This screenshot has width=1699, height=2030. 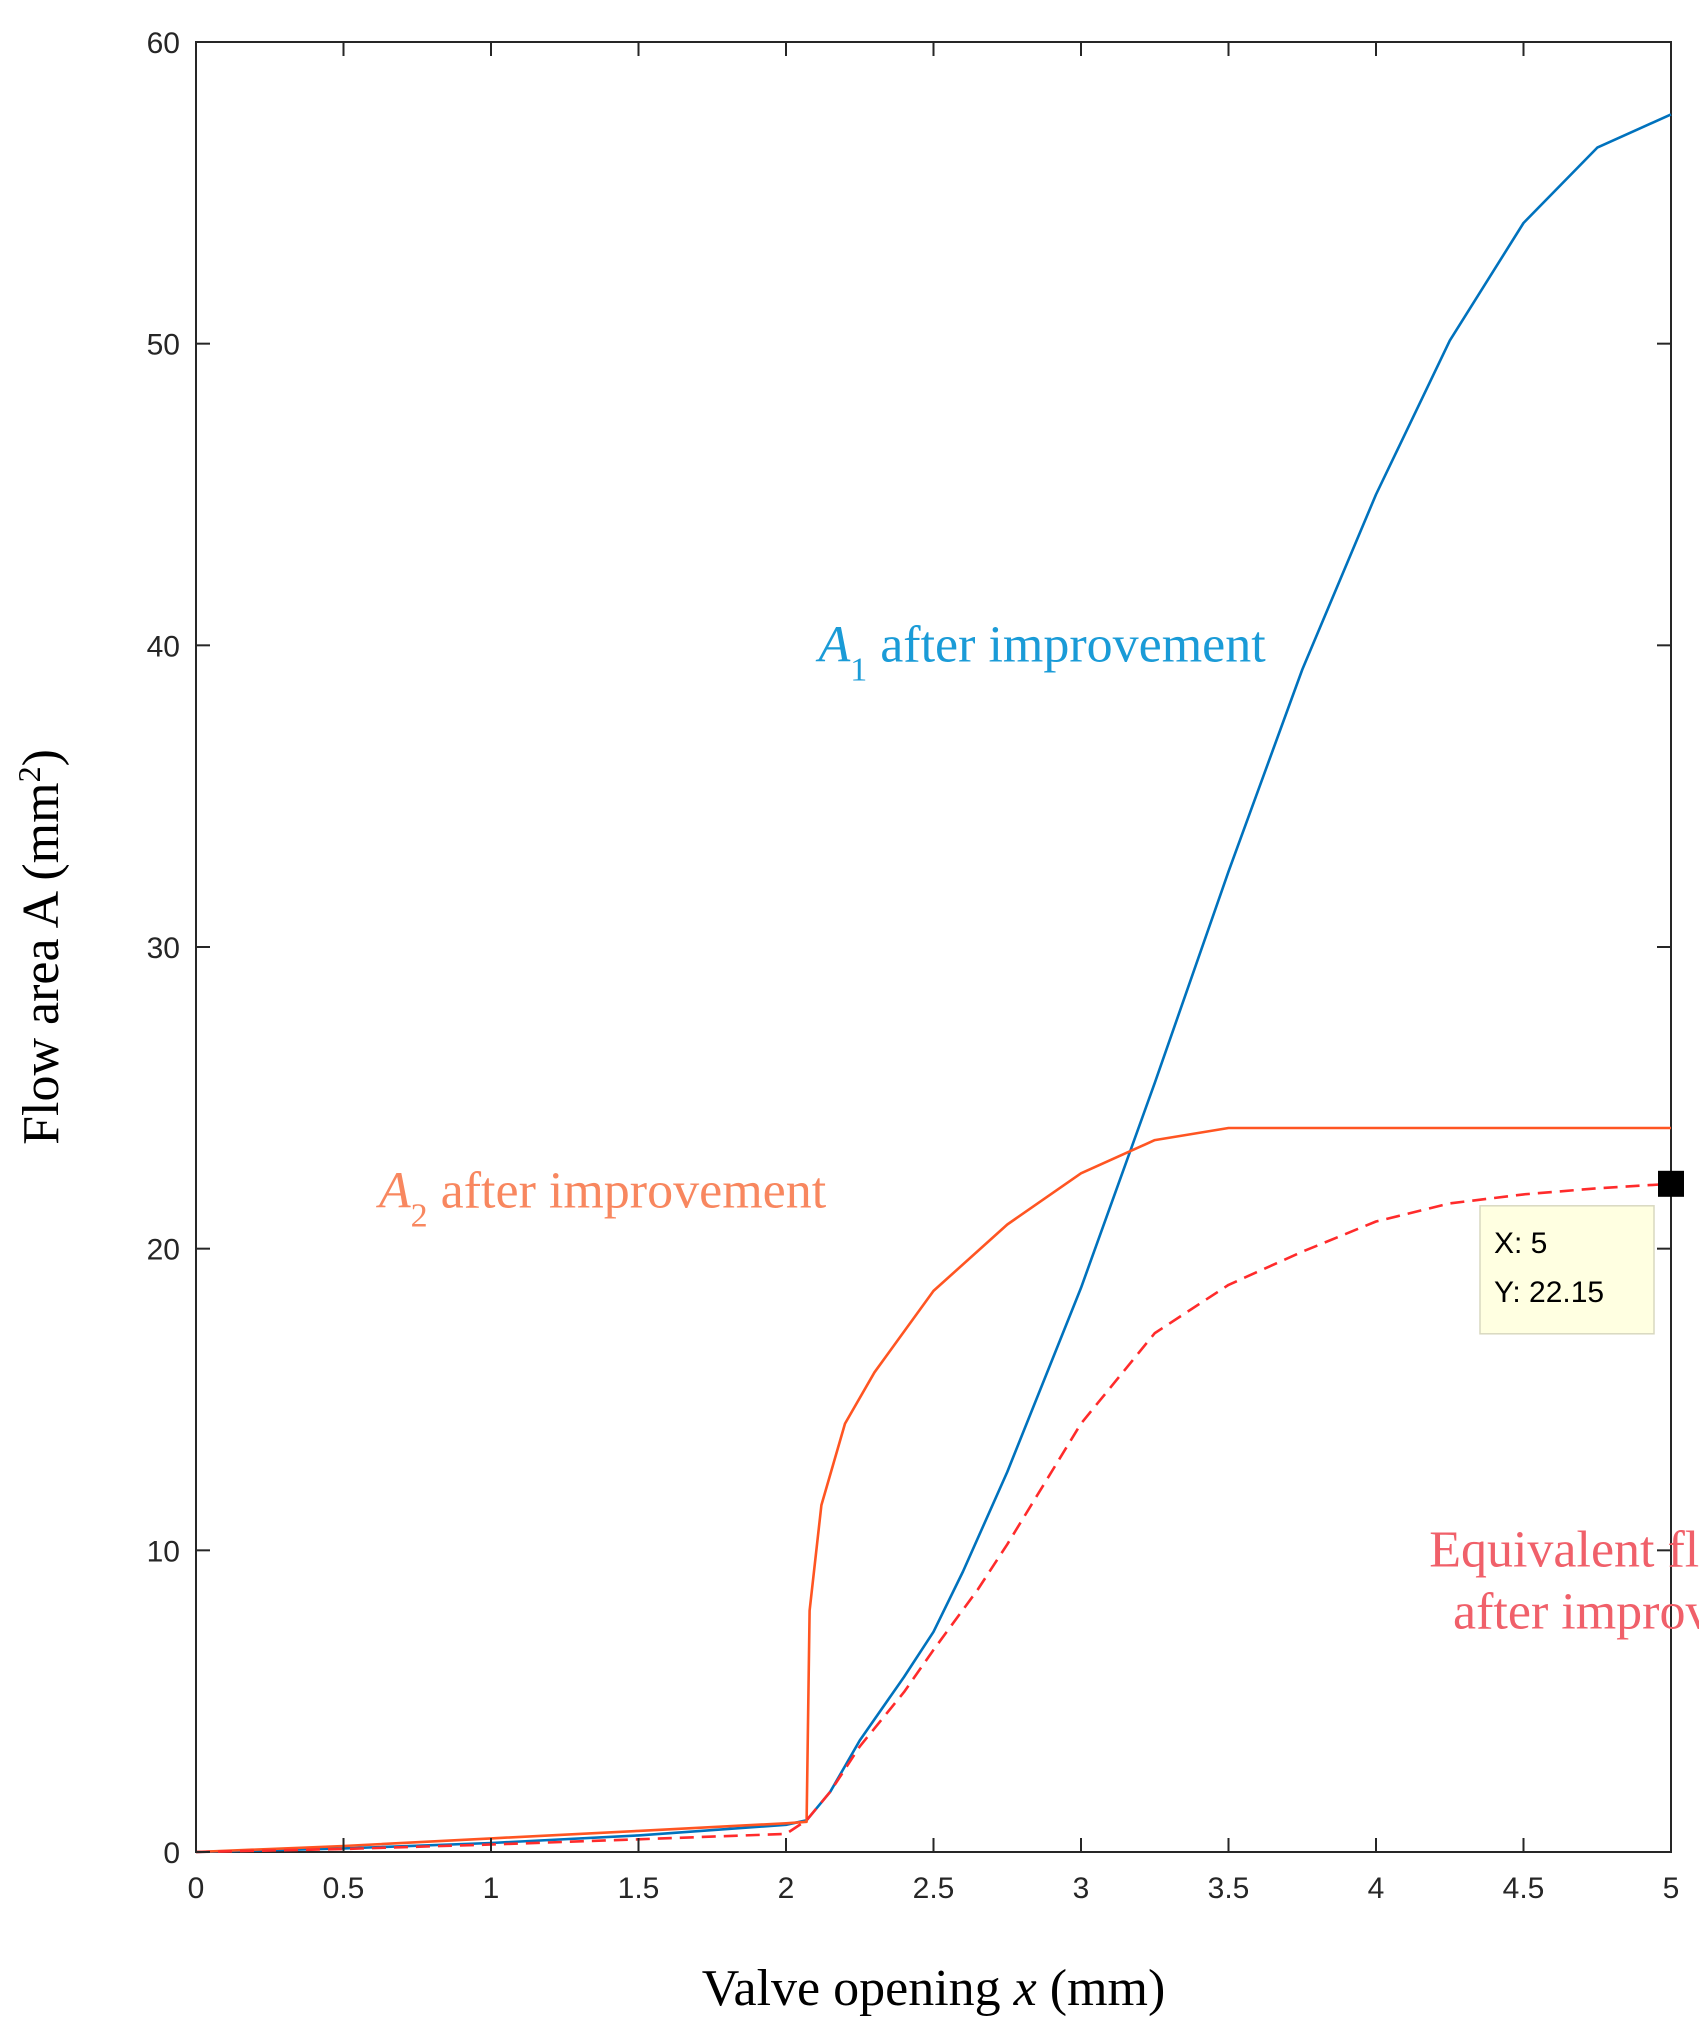 What do you see at coordinates (163, 1250) in the screenshot?
I see `y-tick-label: 20` at bounding box center [163, 1250].